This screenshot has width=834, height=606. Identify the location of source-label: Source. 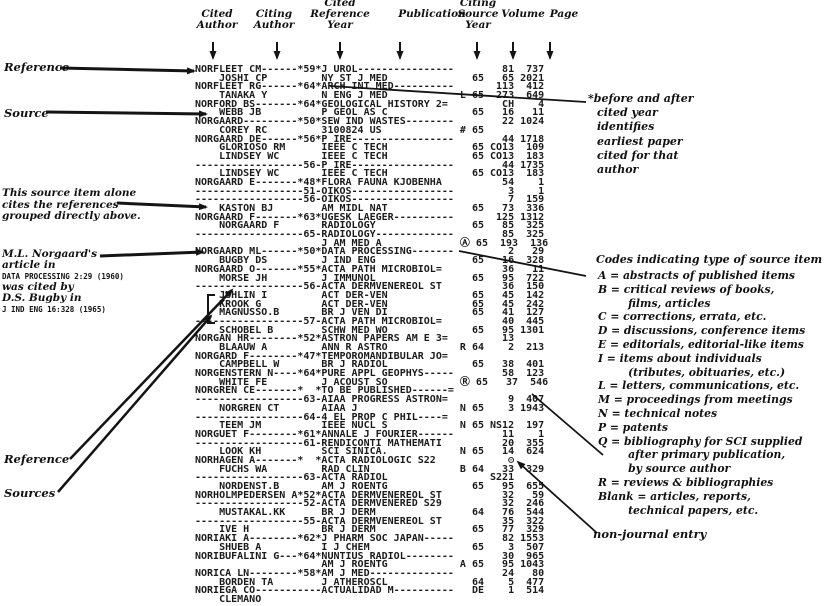
(26, 113).